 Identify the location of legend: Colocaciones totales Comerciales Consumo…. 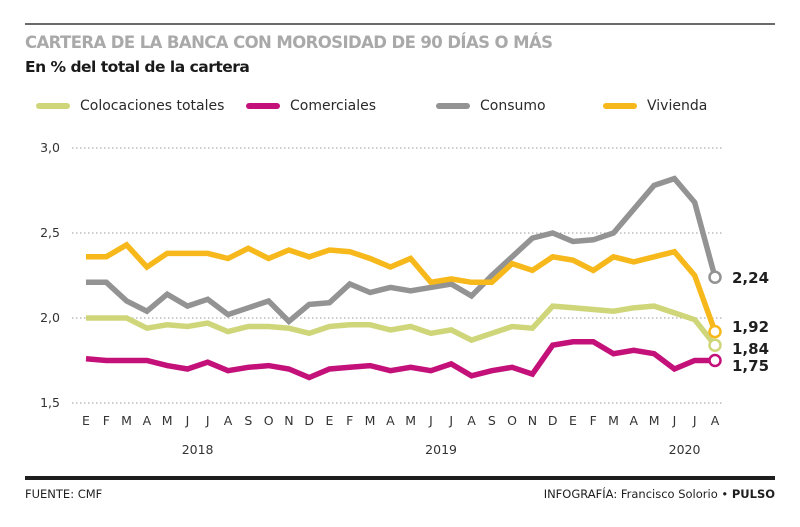
(400, 109).